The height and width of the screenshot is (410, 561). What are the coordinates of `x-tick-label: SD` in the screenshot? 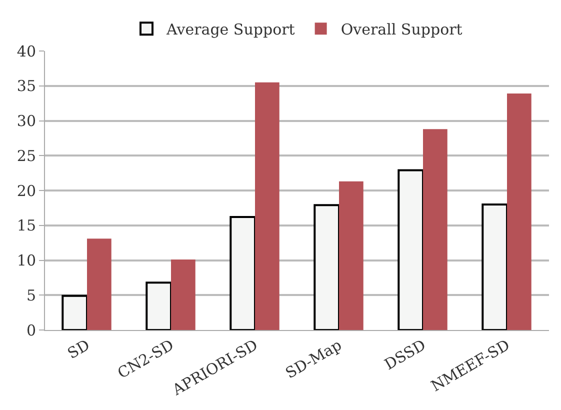 It's located at (78, 349).